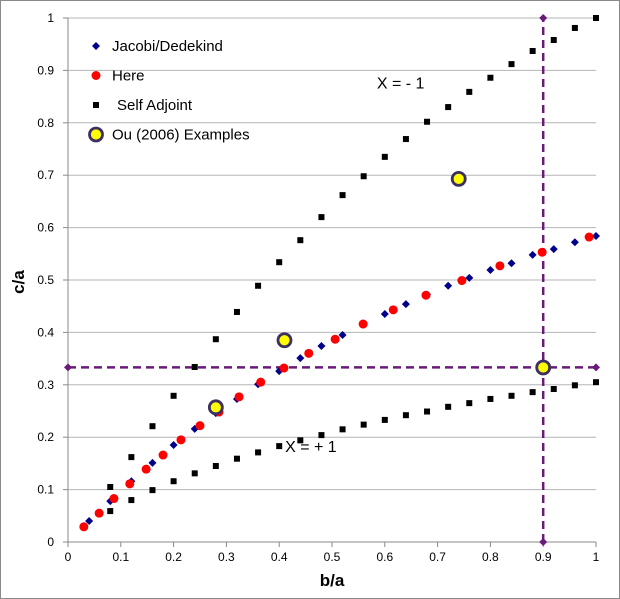 The width and height of the screenshot is (620, 599). I want to click on y-tick-label: 0.3, so click(45, 385).